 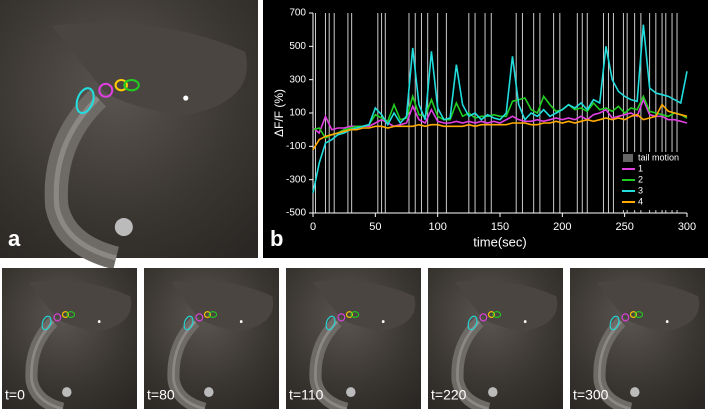 I want to click on panel-label: b, so click(x=276, y=238).